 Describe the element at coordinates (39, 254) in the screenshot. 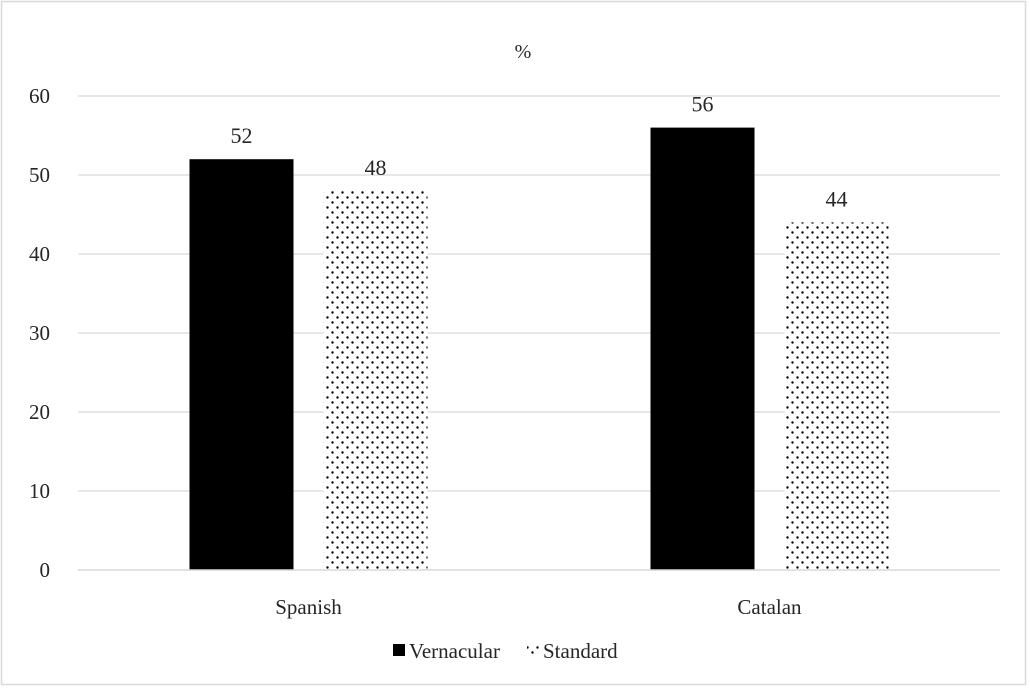

I see `y-tick-label-40: 40` at that location.